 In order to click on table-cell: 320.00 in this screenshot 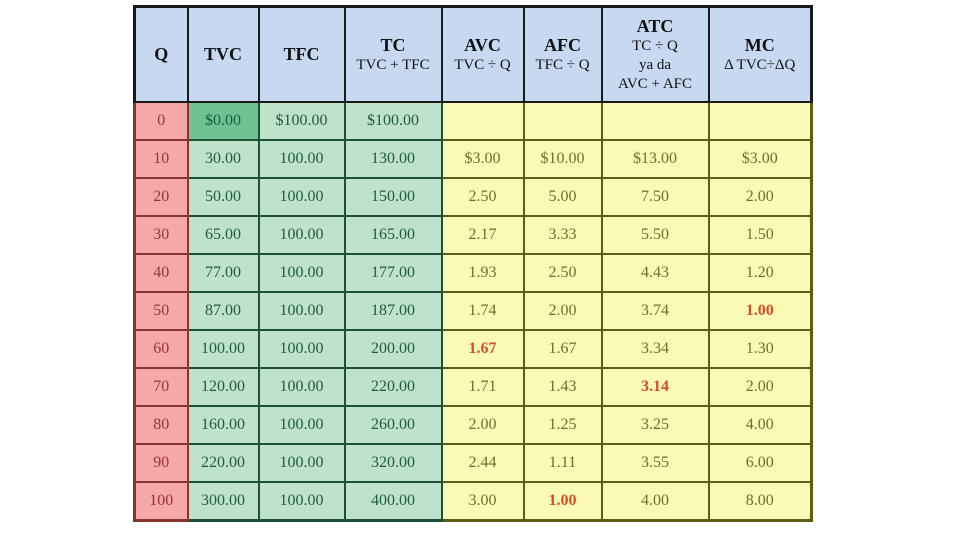, I will do `click(393, 463)`.